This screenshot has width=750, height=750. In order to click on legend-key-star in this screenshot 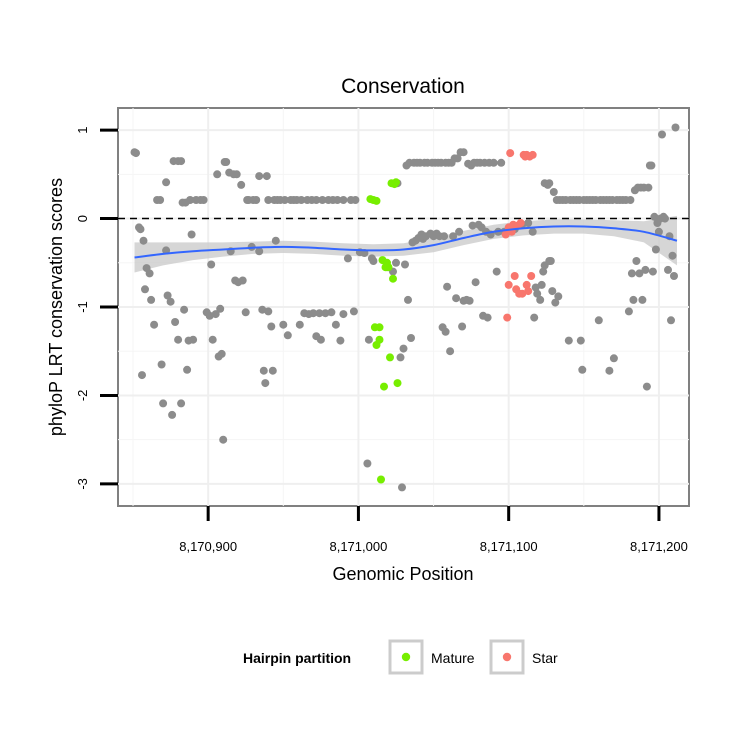, I will do `click(507, 657)`.